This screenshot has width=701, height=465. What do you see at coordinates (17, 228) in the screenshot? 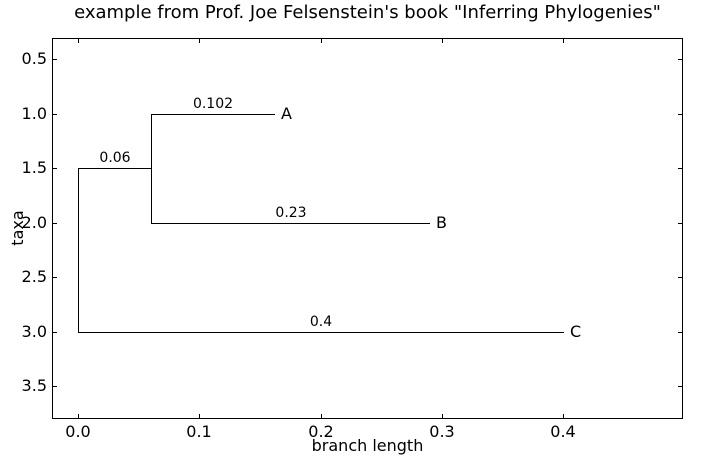
I see `y-axis-label: taxa` at bounding box center [17, 228].